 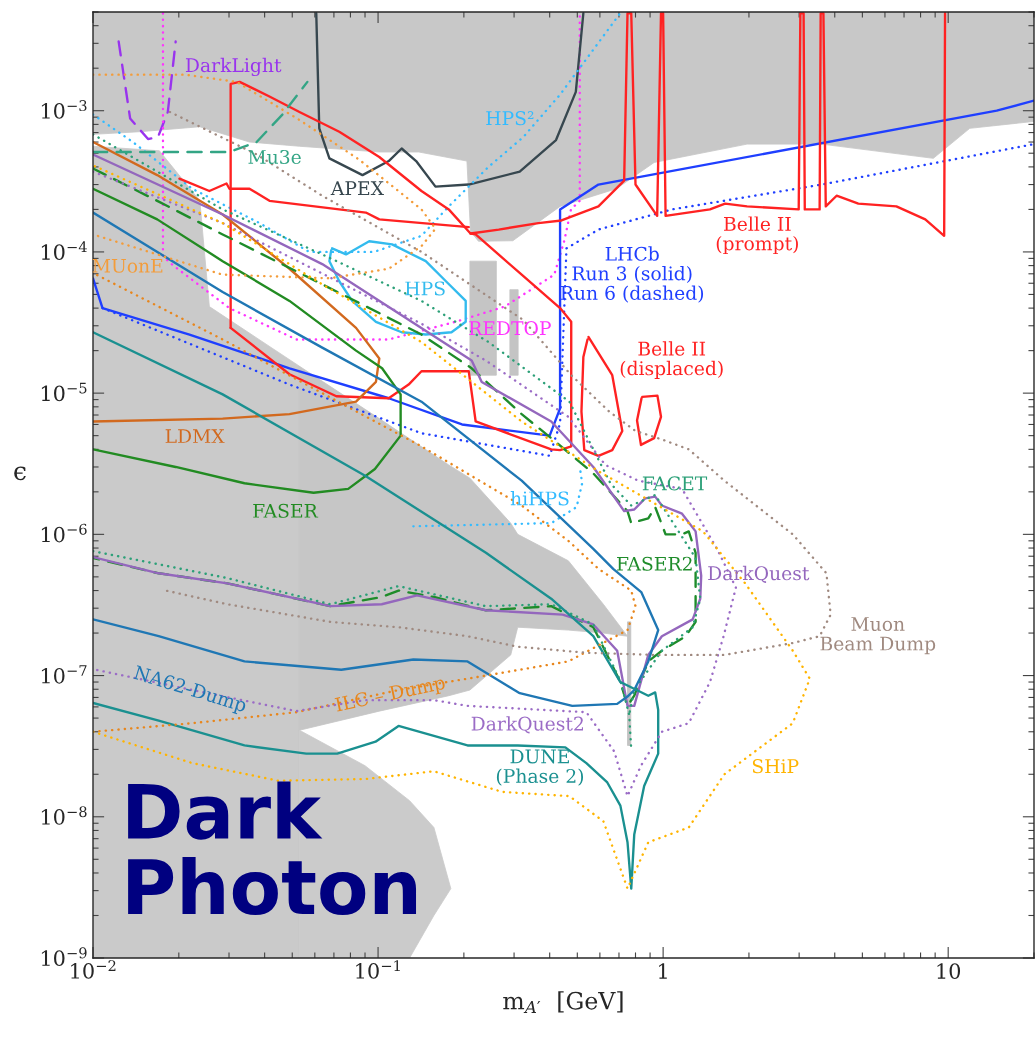 What do you see at coordinates (510, 118) in the screenshot?
I see `series-label: HPS²` at bounding box center [510, 118].